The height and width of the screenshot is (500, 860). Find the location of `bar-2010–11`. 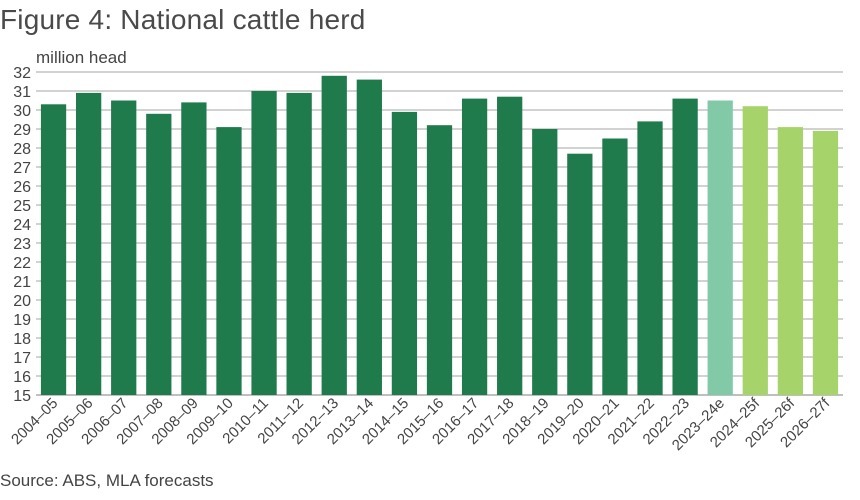

bar-2010–11 is located at coordinates (264, 243).